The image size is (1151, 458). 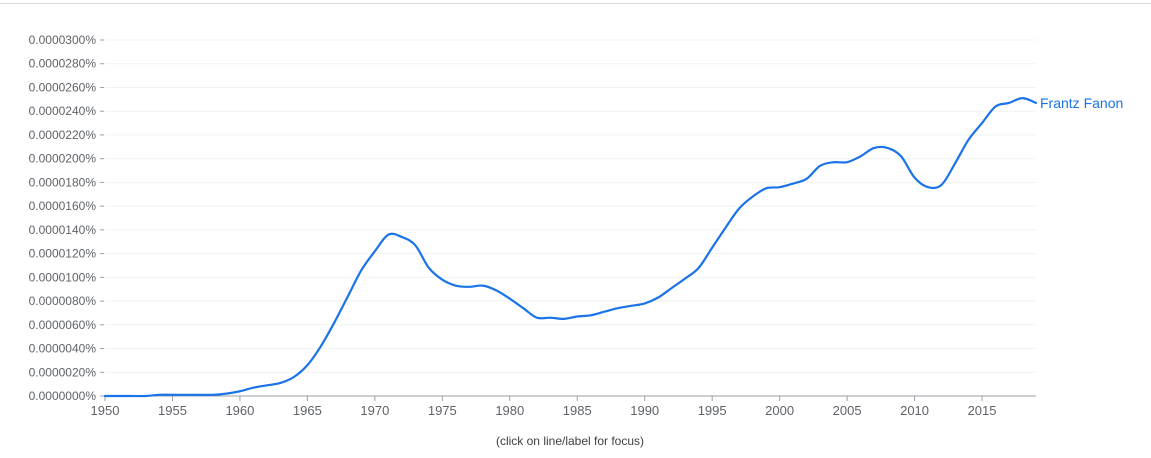 I want to click on y-tick-label: 0.0000060%, so click(x=63, y=325).